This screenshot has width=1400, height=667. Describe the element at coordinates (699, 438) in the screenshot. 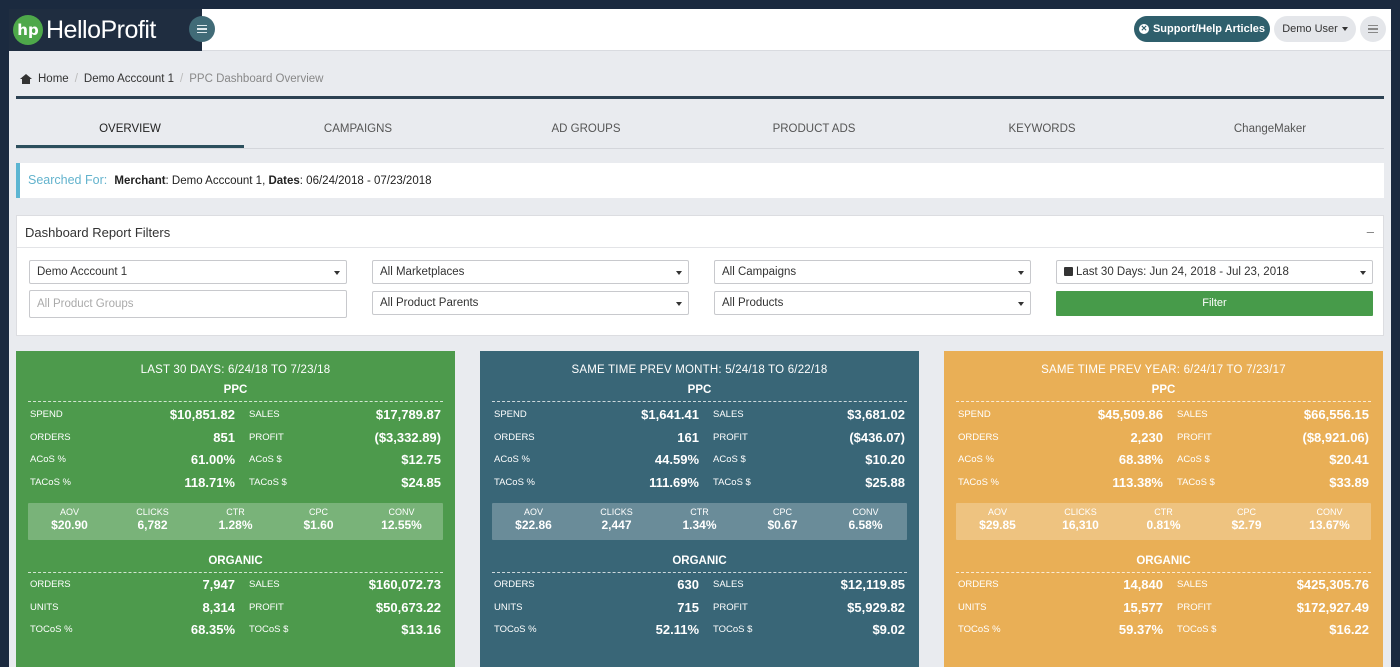

I see `metric-row: ORDERS 161 PROFIT ($436.07)` at that location.